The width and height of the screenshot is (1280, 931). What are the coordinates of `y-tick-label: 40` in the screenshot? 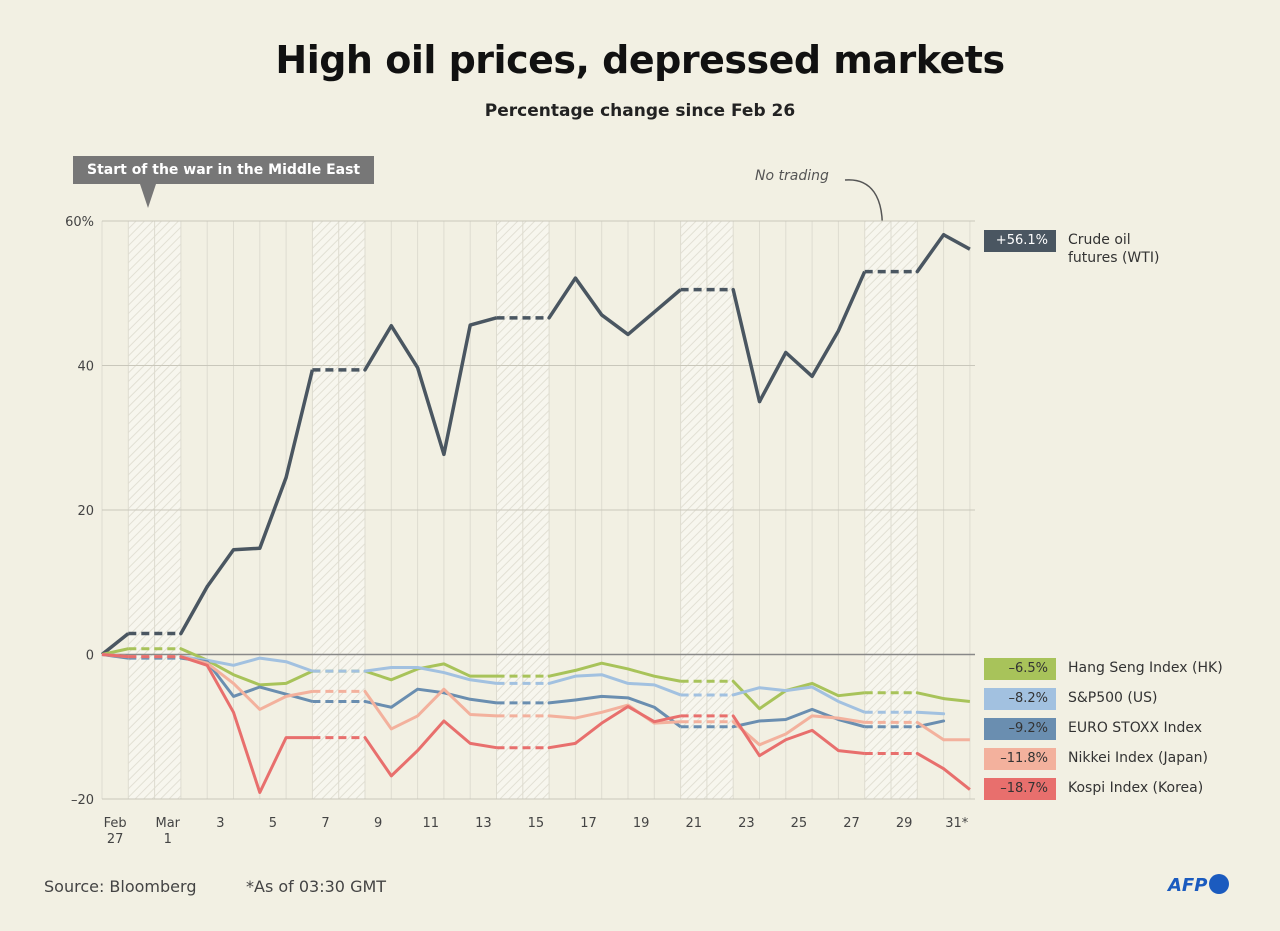 It's located at (85, 367).